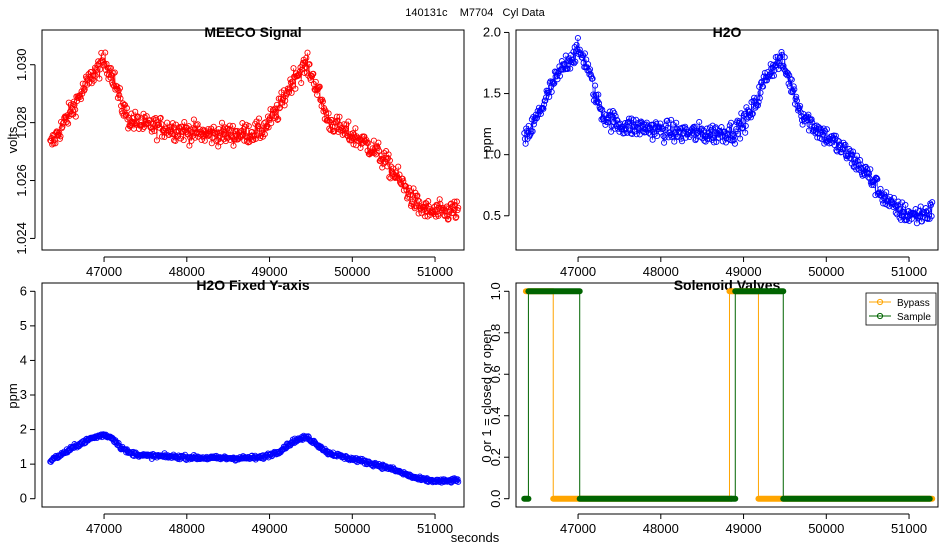 The image size is (950, 550). What do you see at coordinates (253, 285) in the screenshot?
I see `panel-title: H2O Fixed Y-axis` at bounding box center [253, 285].